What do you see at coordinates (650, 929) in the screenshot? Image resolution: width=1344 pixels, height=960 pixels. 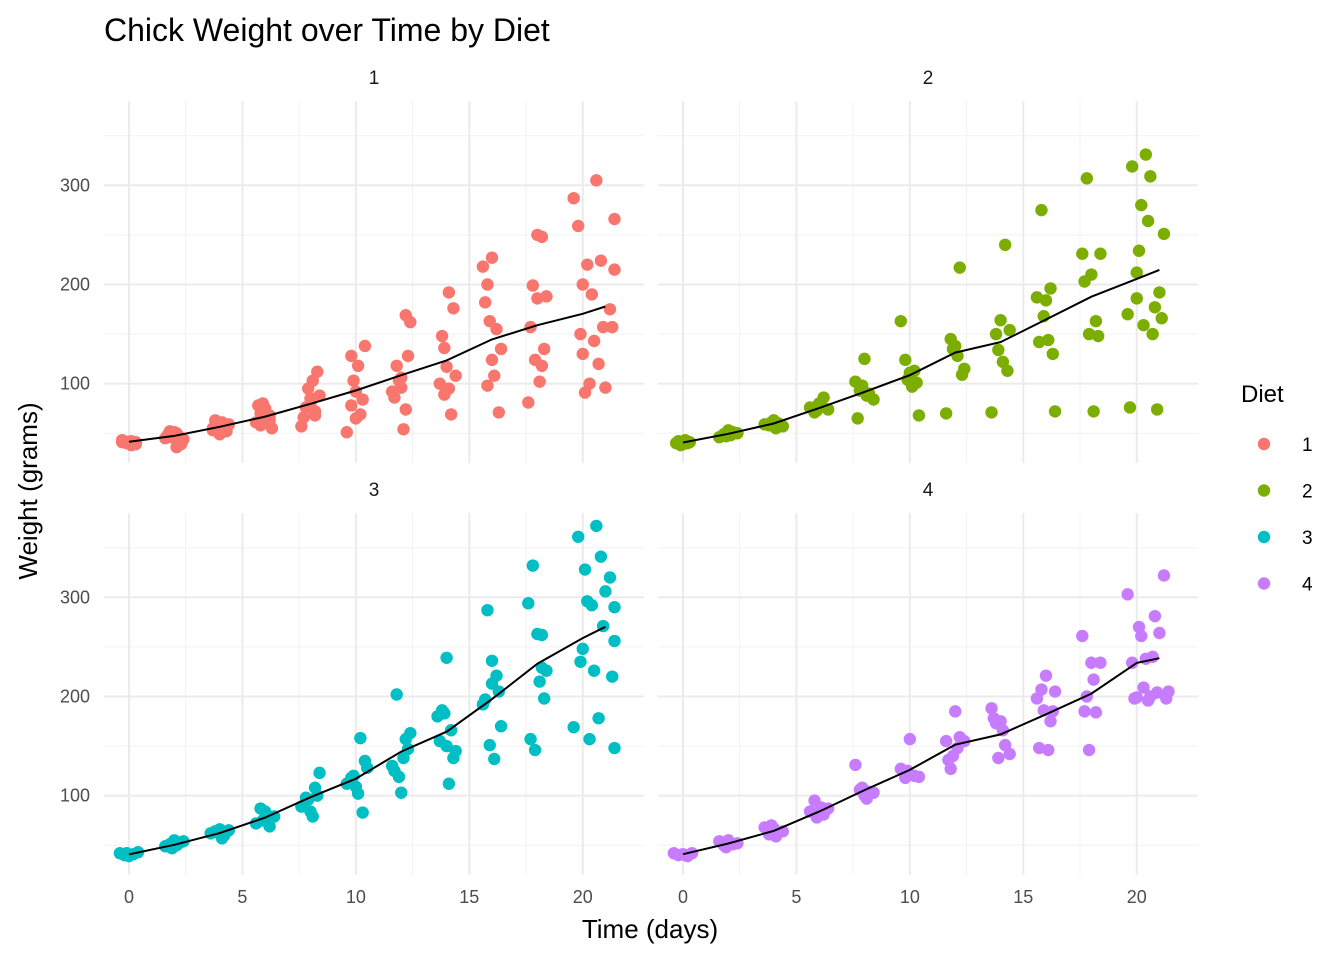 I see `x-axis-title: Time (days)` at bounding box center [650, 929].